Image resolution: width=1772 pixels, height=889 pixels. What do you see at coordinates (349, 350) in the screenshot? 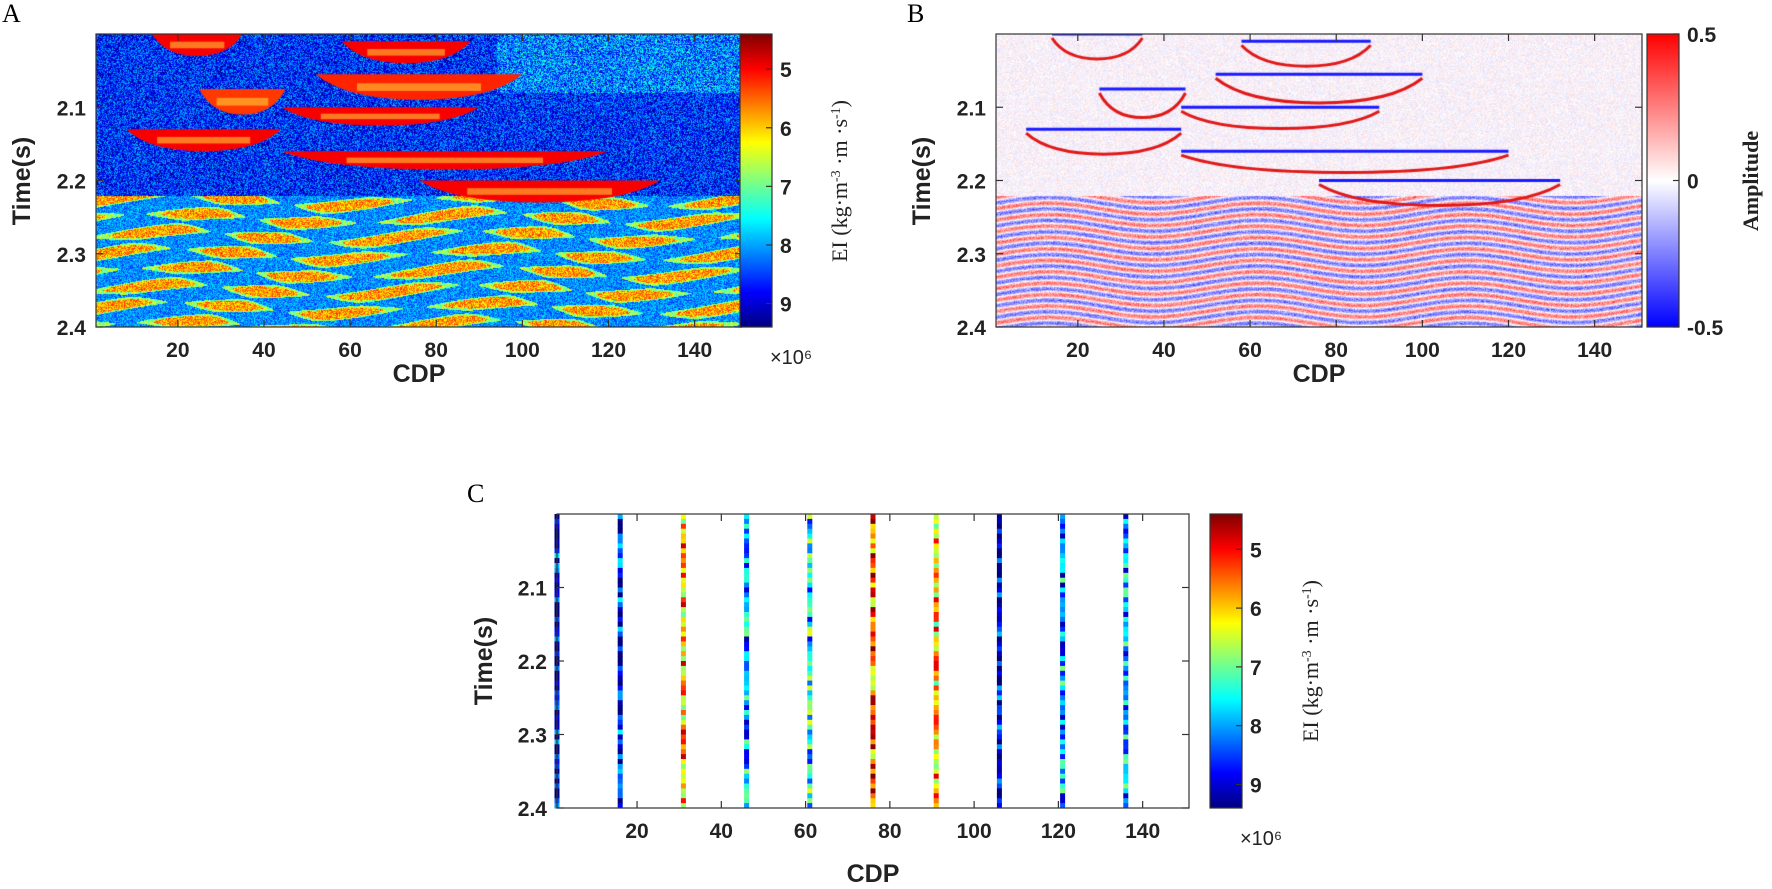
I see `panel-a-xtick-label: 60` at bounding box center [349, 350].